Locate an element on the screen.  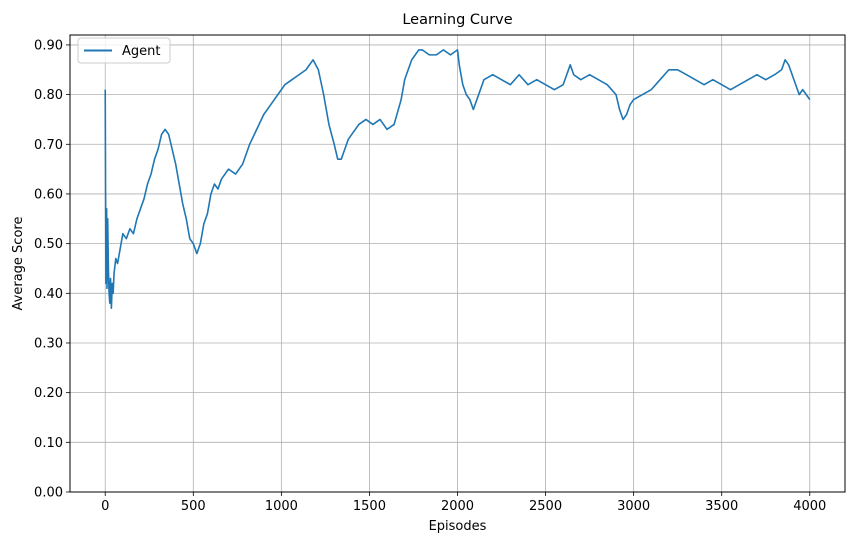
y-tick-label: 0.80 is located at coordinates (48, 95).